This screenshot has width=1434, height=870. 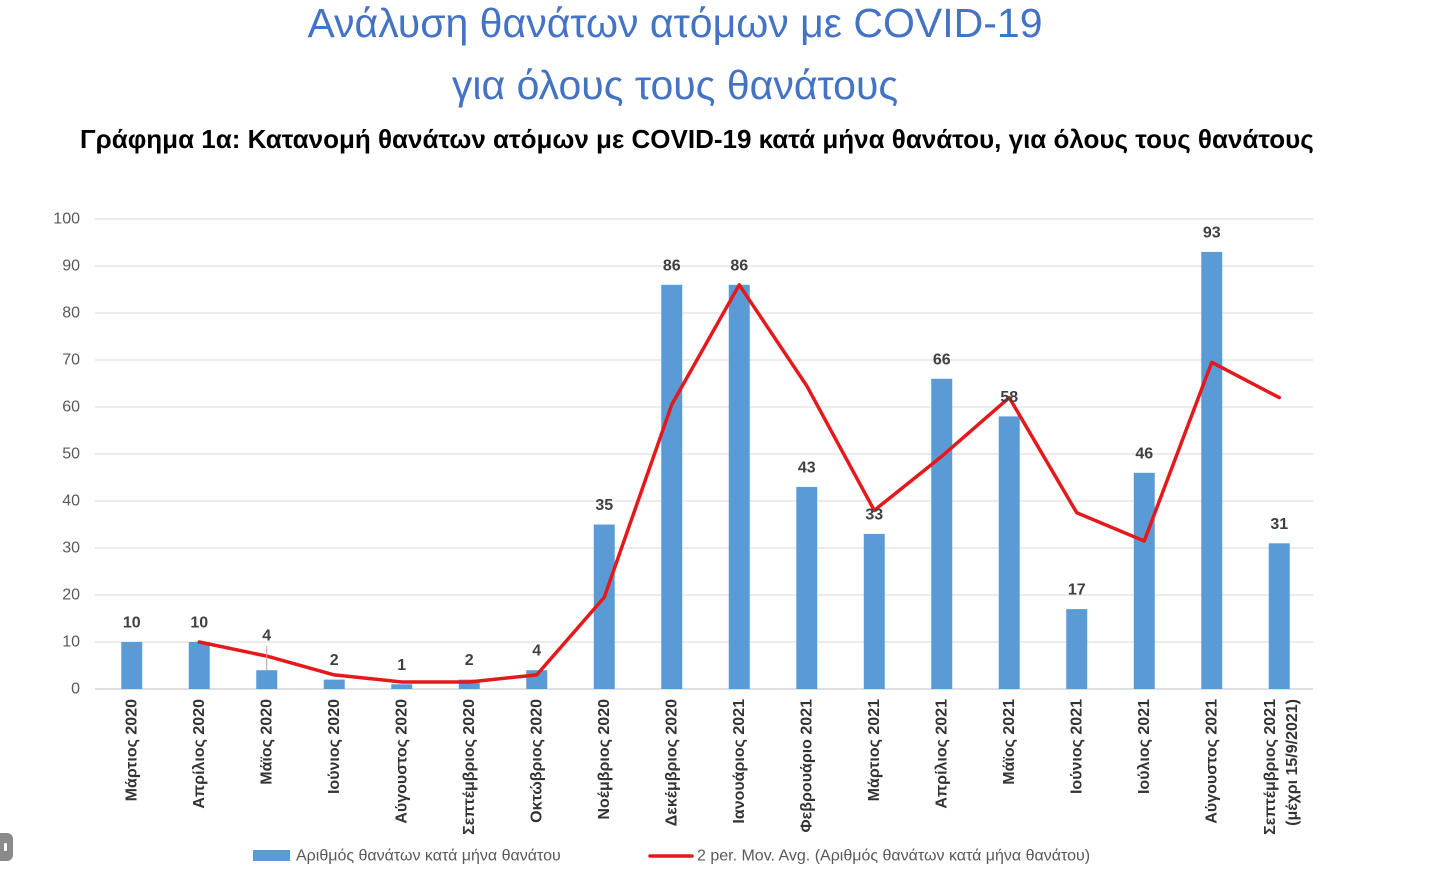 What do you see at coordinates (71, 313) in the screenshot?
I see `y-tick-label: 80` at bounding box center [71, 313].